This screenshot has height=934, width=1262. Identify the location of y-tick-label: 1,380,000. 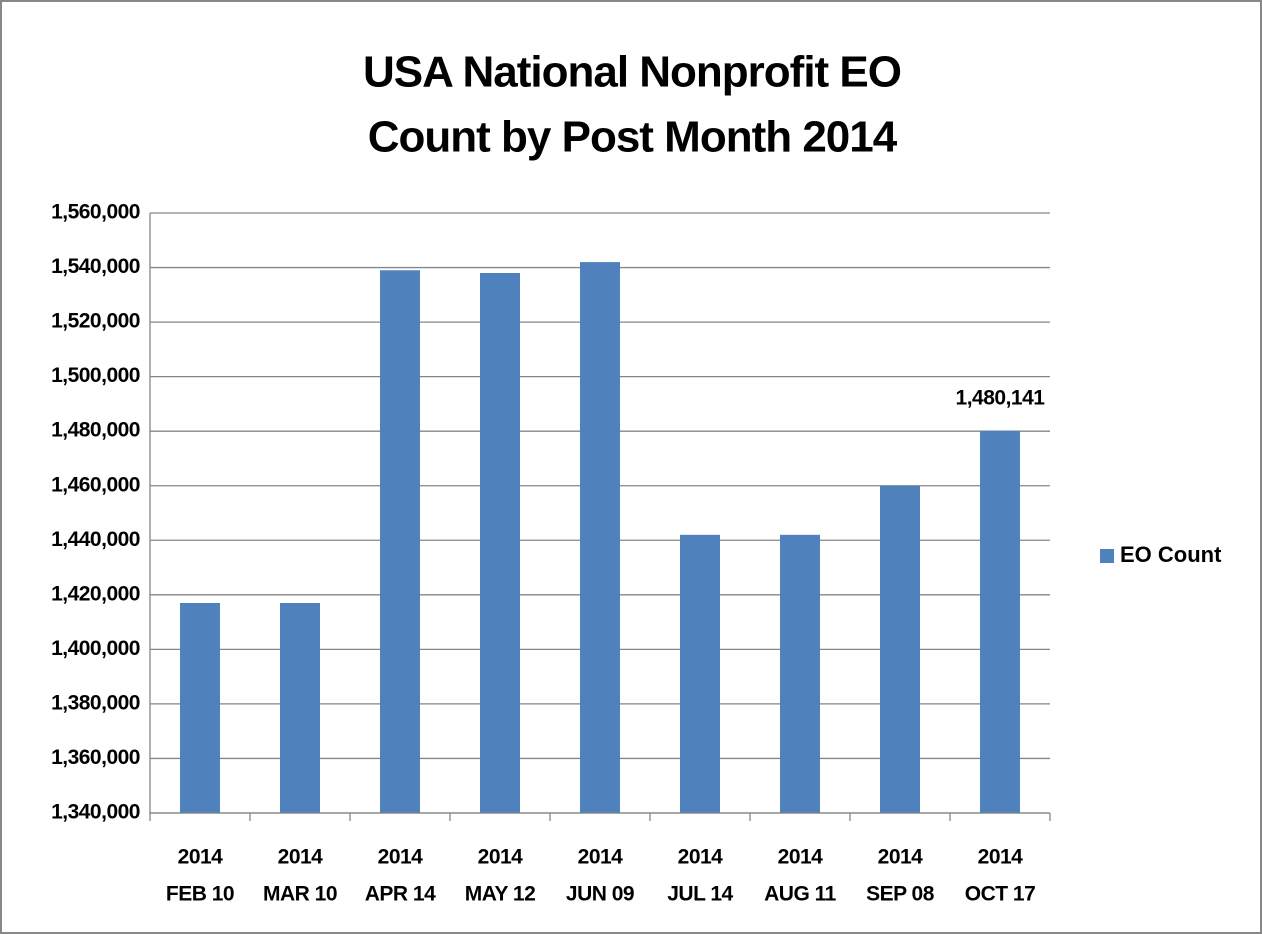
(95, 702).